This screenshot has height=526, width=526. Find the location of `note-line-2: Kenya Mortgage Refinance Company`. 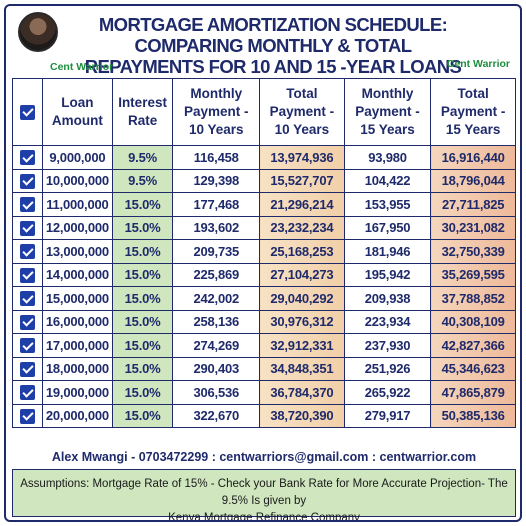

note-line-2: Kenya Mortgage Refinance Company is located at coordinates (264, 517).